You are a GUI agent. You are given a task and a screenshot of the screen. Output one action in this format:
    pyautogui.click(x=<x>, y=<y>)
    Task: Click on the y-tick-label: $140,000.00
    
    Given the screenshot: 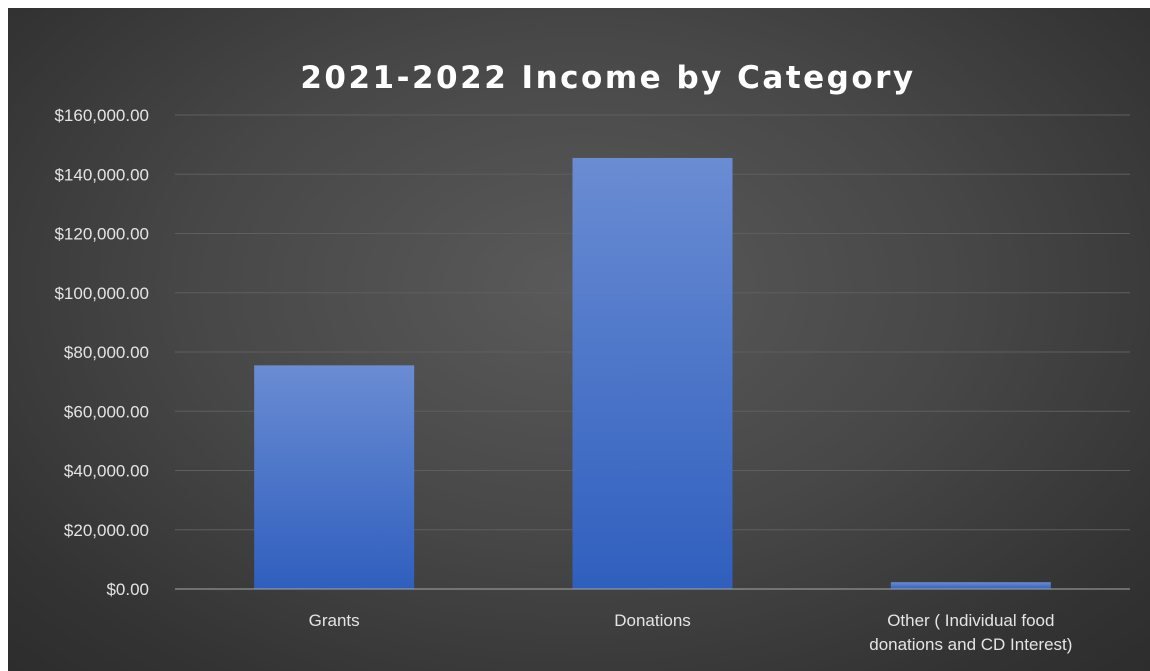 What is the action you would take?
    pyautogui.click(x=101, y=174)
    